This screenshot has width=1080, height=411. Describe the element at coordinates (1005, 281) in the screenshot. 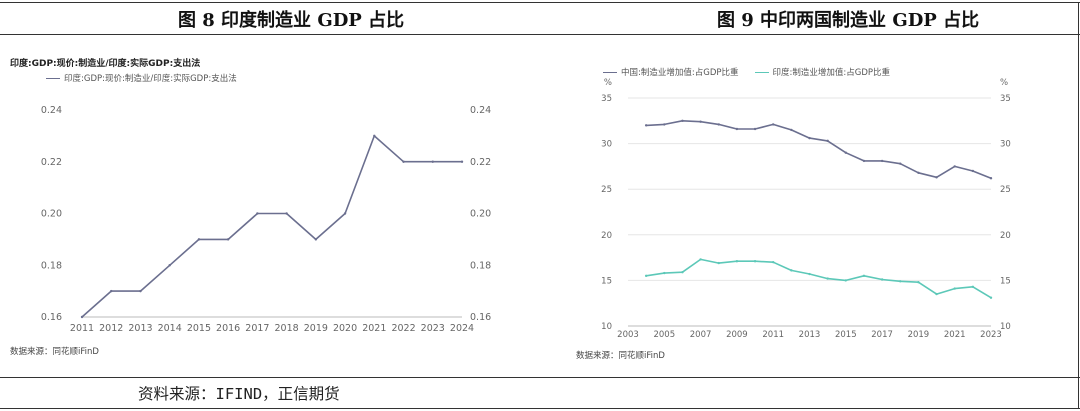

I see `y-tick-right-1: 15` at that location.